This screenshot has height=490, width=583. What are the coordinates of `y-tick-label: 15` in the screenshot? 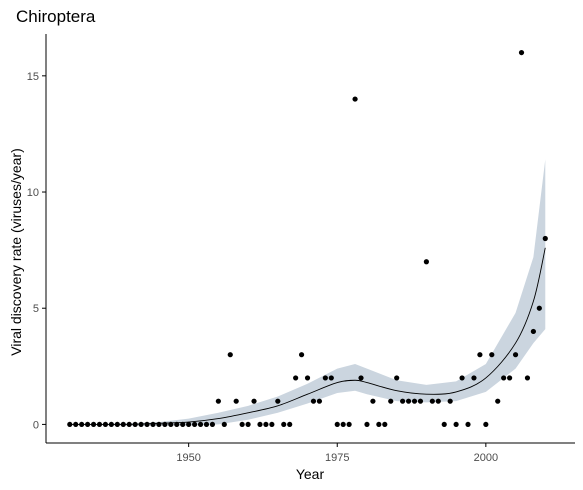 It's located at (33, 77).